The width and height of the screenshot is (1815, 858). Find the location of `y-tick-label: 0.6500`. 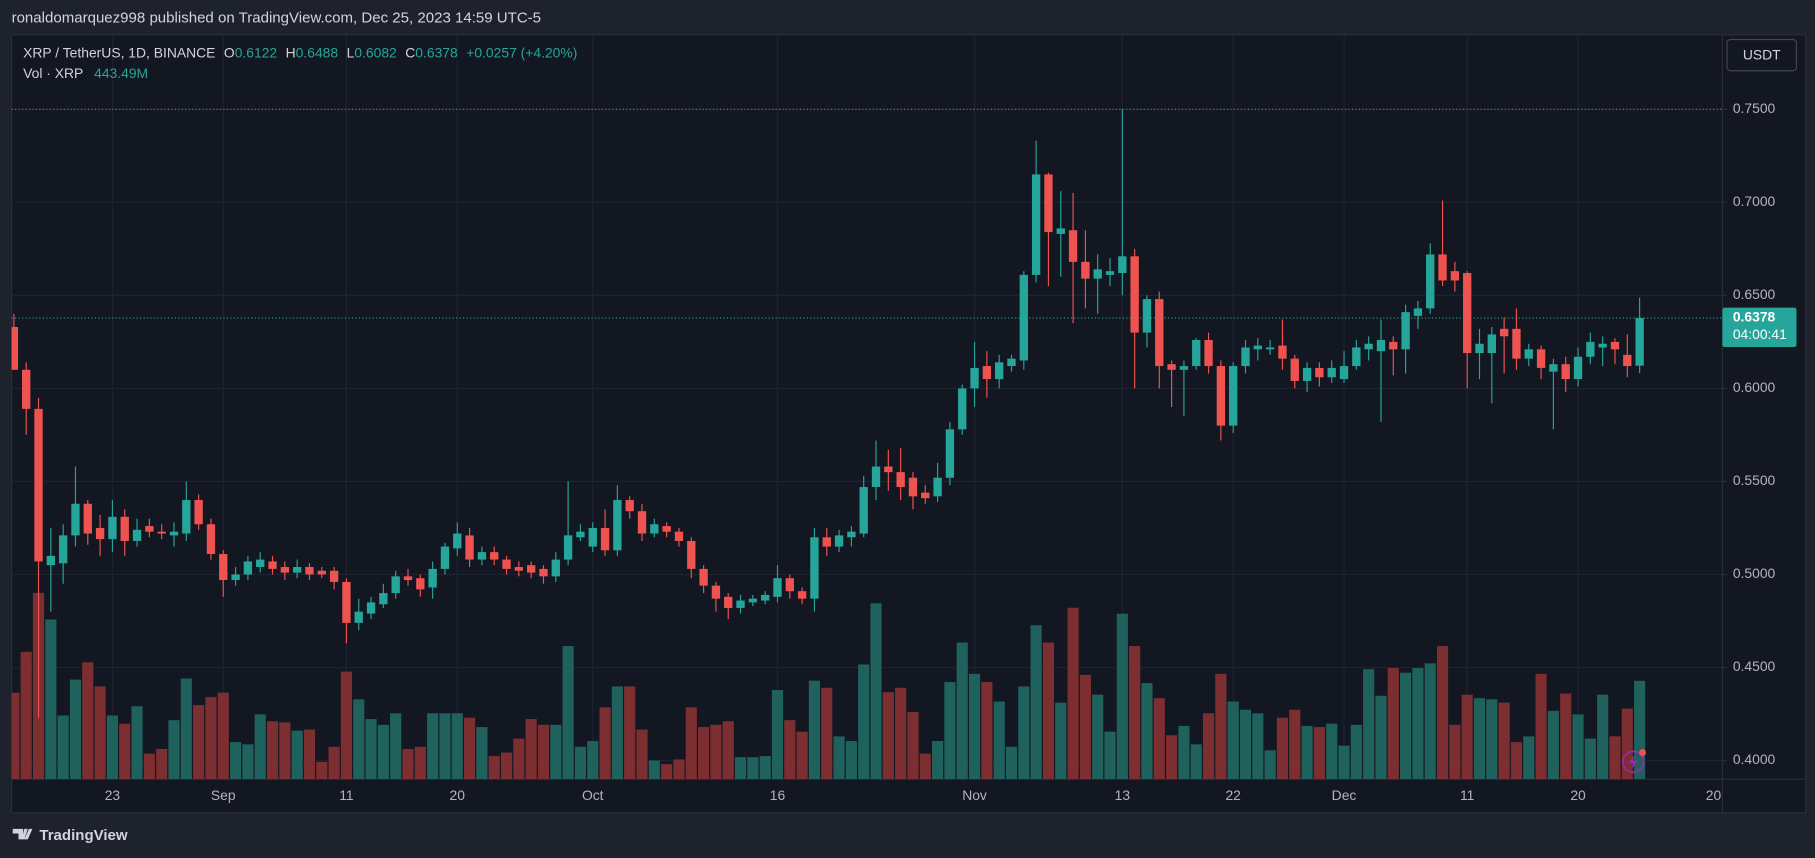

y-tick-label: 0.6500 is located at coordinates (1754, 294).